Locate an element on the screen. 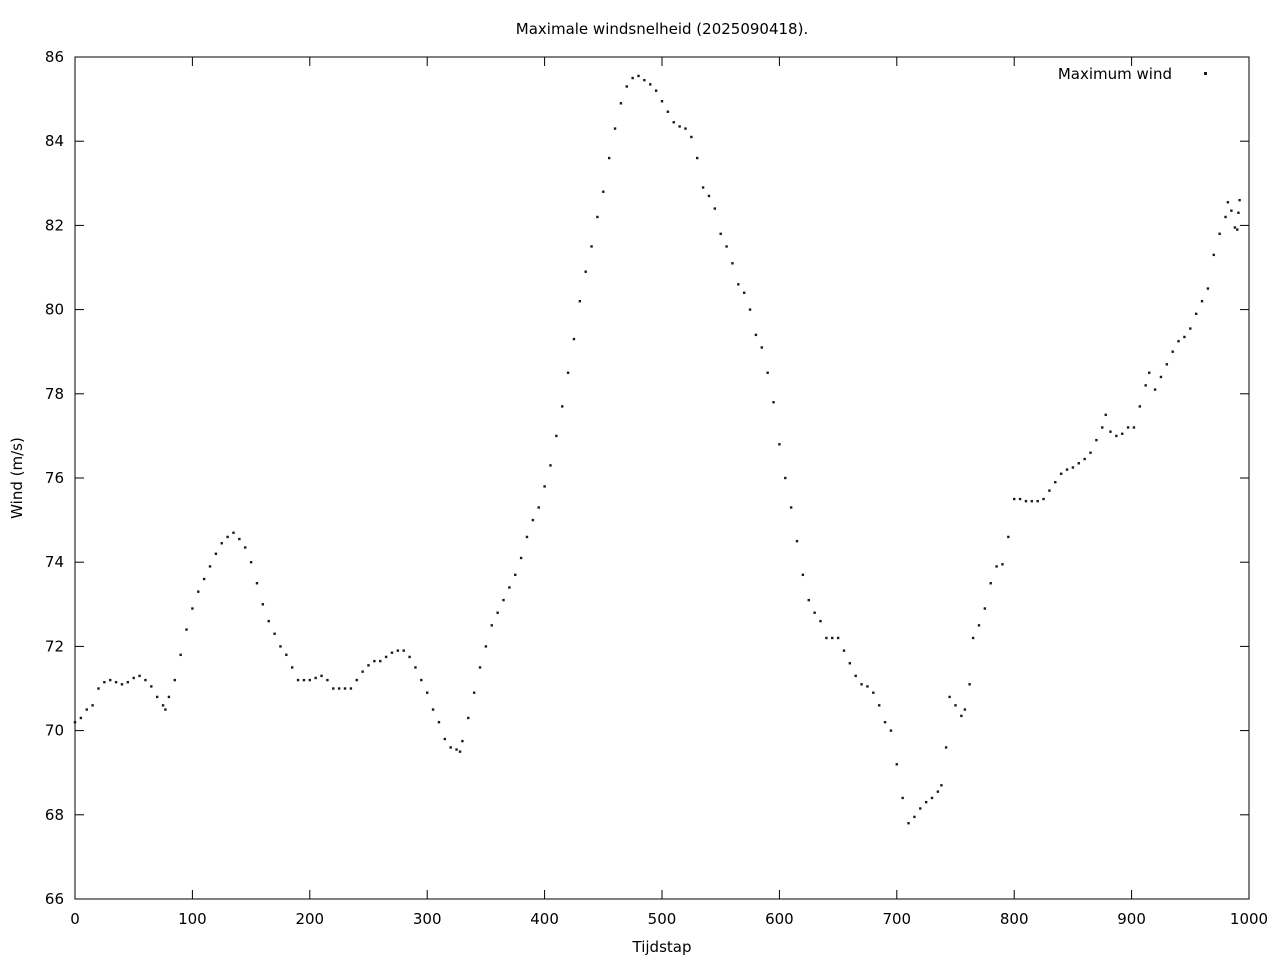 The width and height of the screenshot is (1280, 960). legend: Maximum wind is located at coordinates (1132, 74).